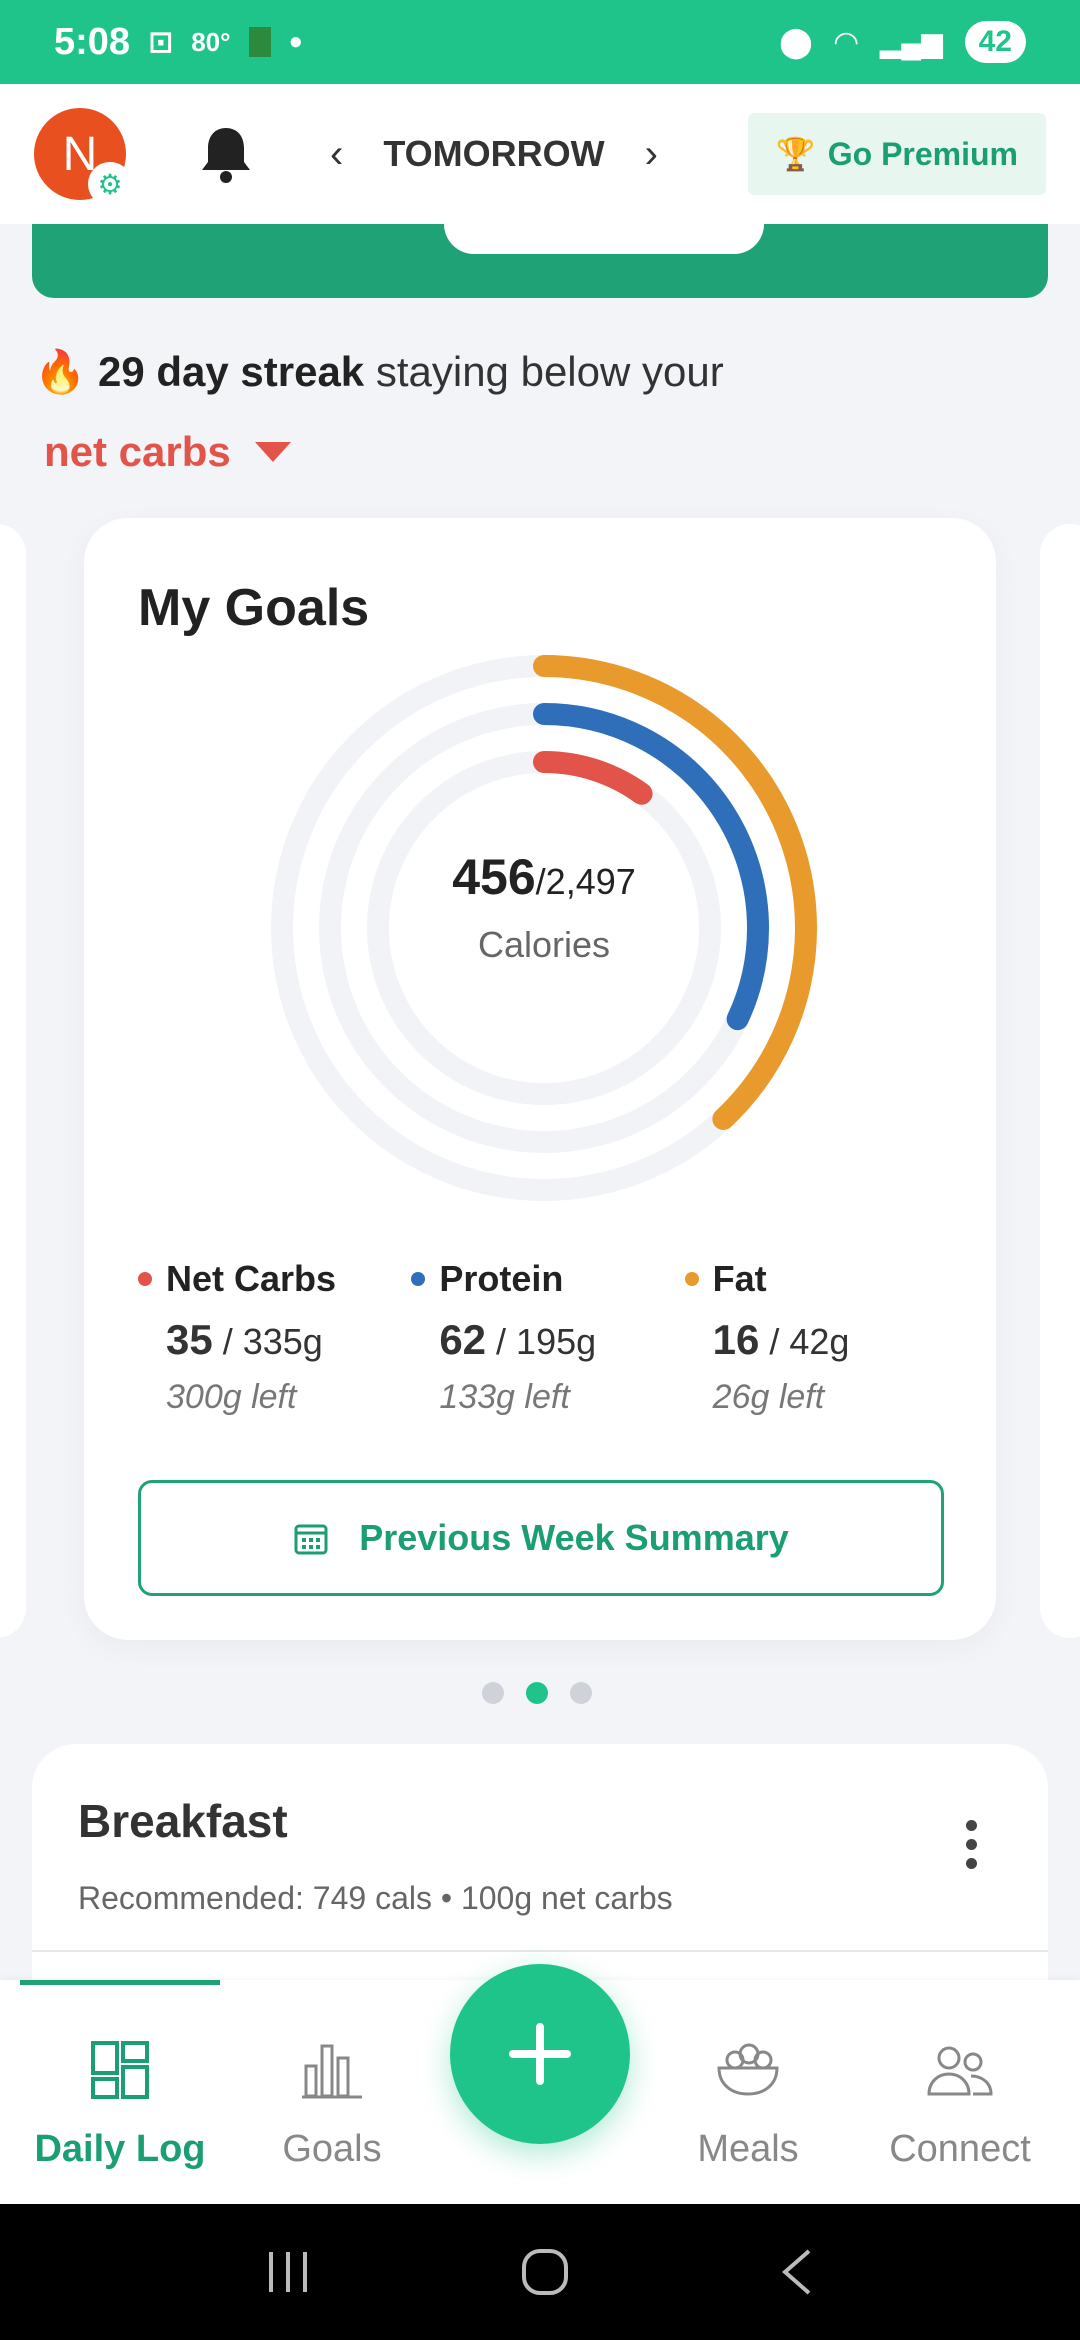 This screenshot has width=1080, height=2340. I want to click on macro-goal: / 42g, so click(804, 1341).